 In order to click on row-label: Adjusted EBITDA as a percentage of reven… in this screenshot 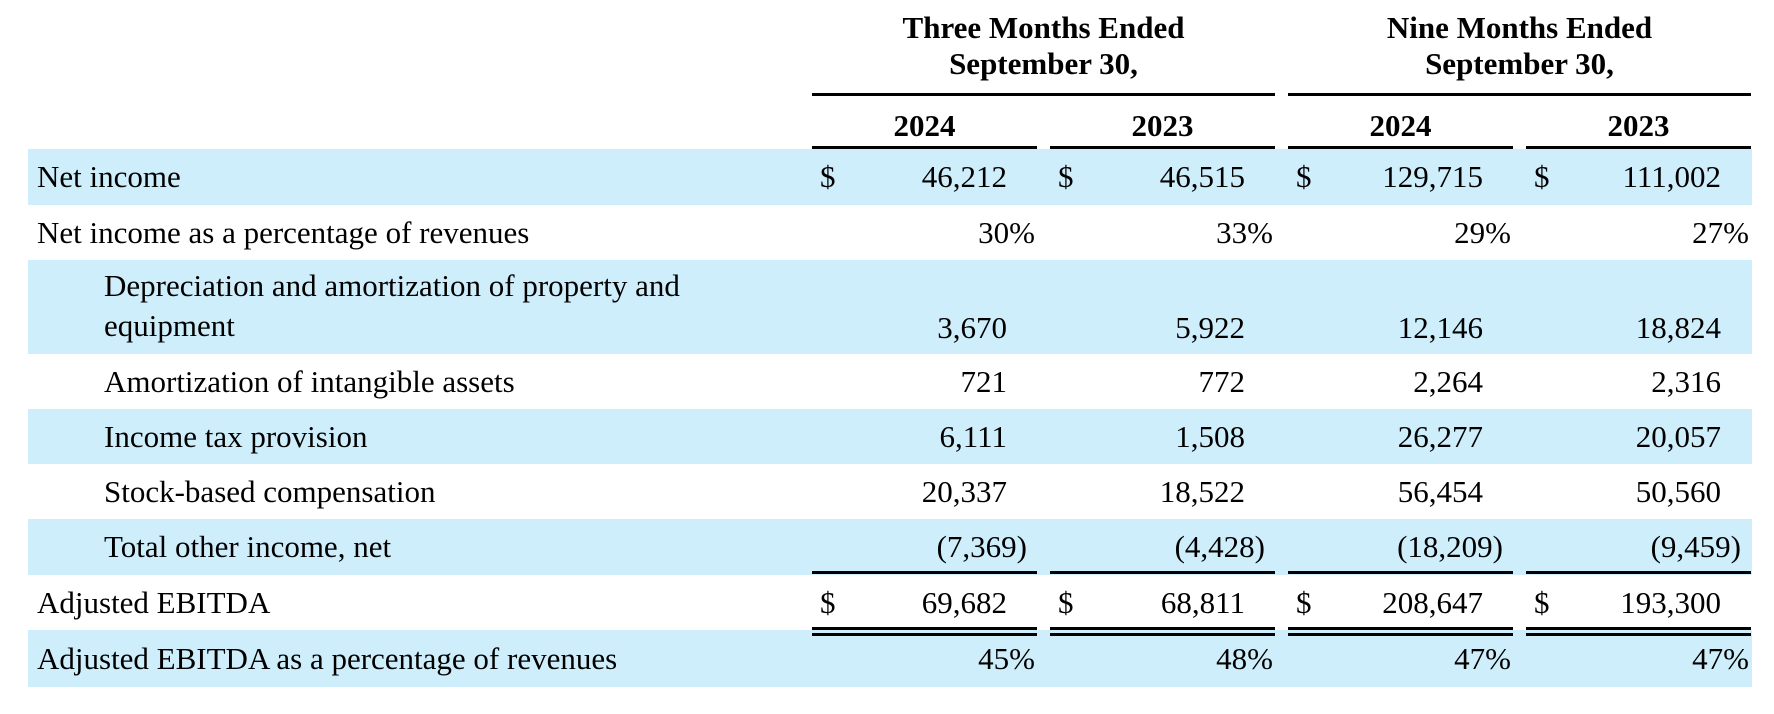, I will do `click(327, 659)`.